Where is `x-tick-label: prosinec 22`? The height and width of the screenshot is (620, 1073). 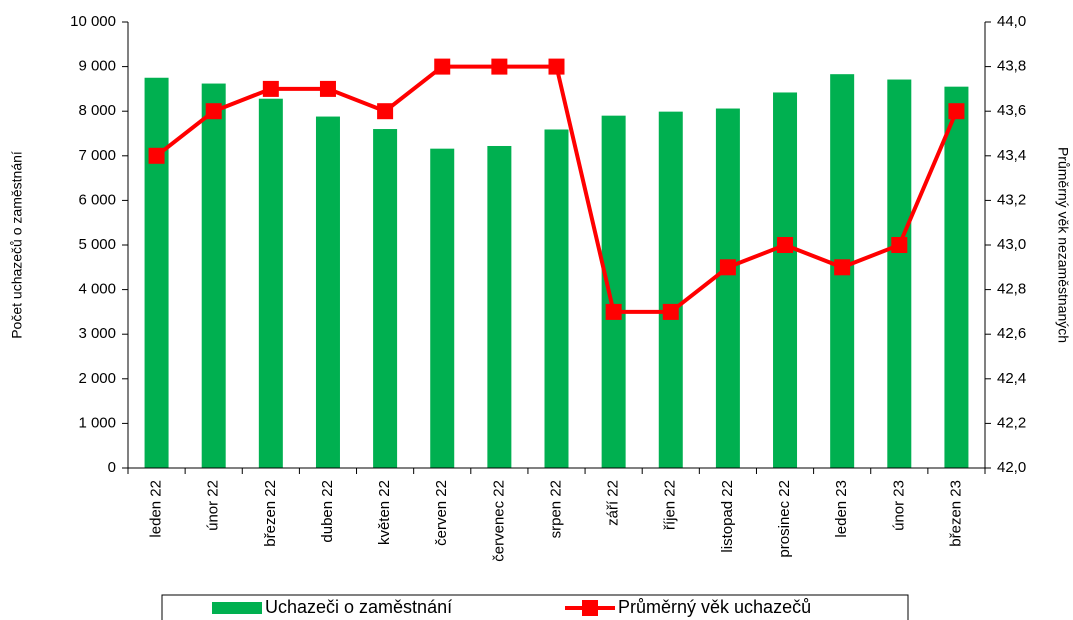
x-tick-label: prosinec 22 is located at coordinates (784, 519).